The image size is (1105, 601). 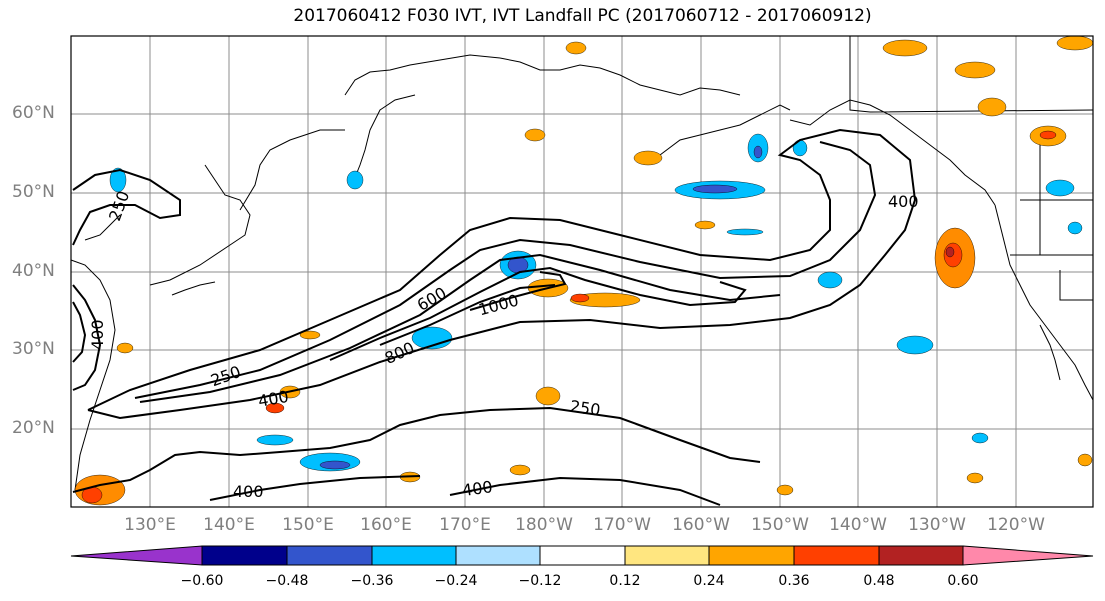 I want to click on lat-label: 30°N, so click(x=33, y=349).